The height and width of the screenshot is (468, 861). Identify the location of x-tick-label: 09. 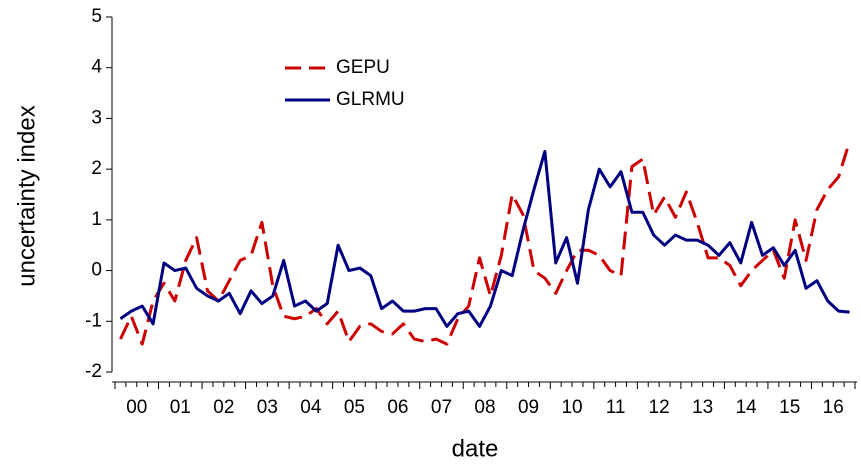
(528, 407).